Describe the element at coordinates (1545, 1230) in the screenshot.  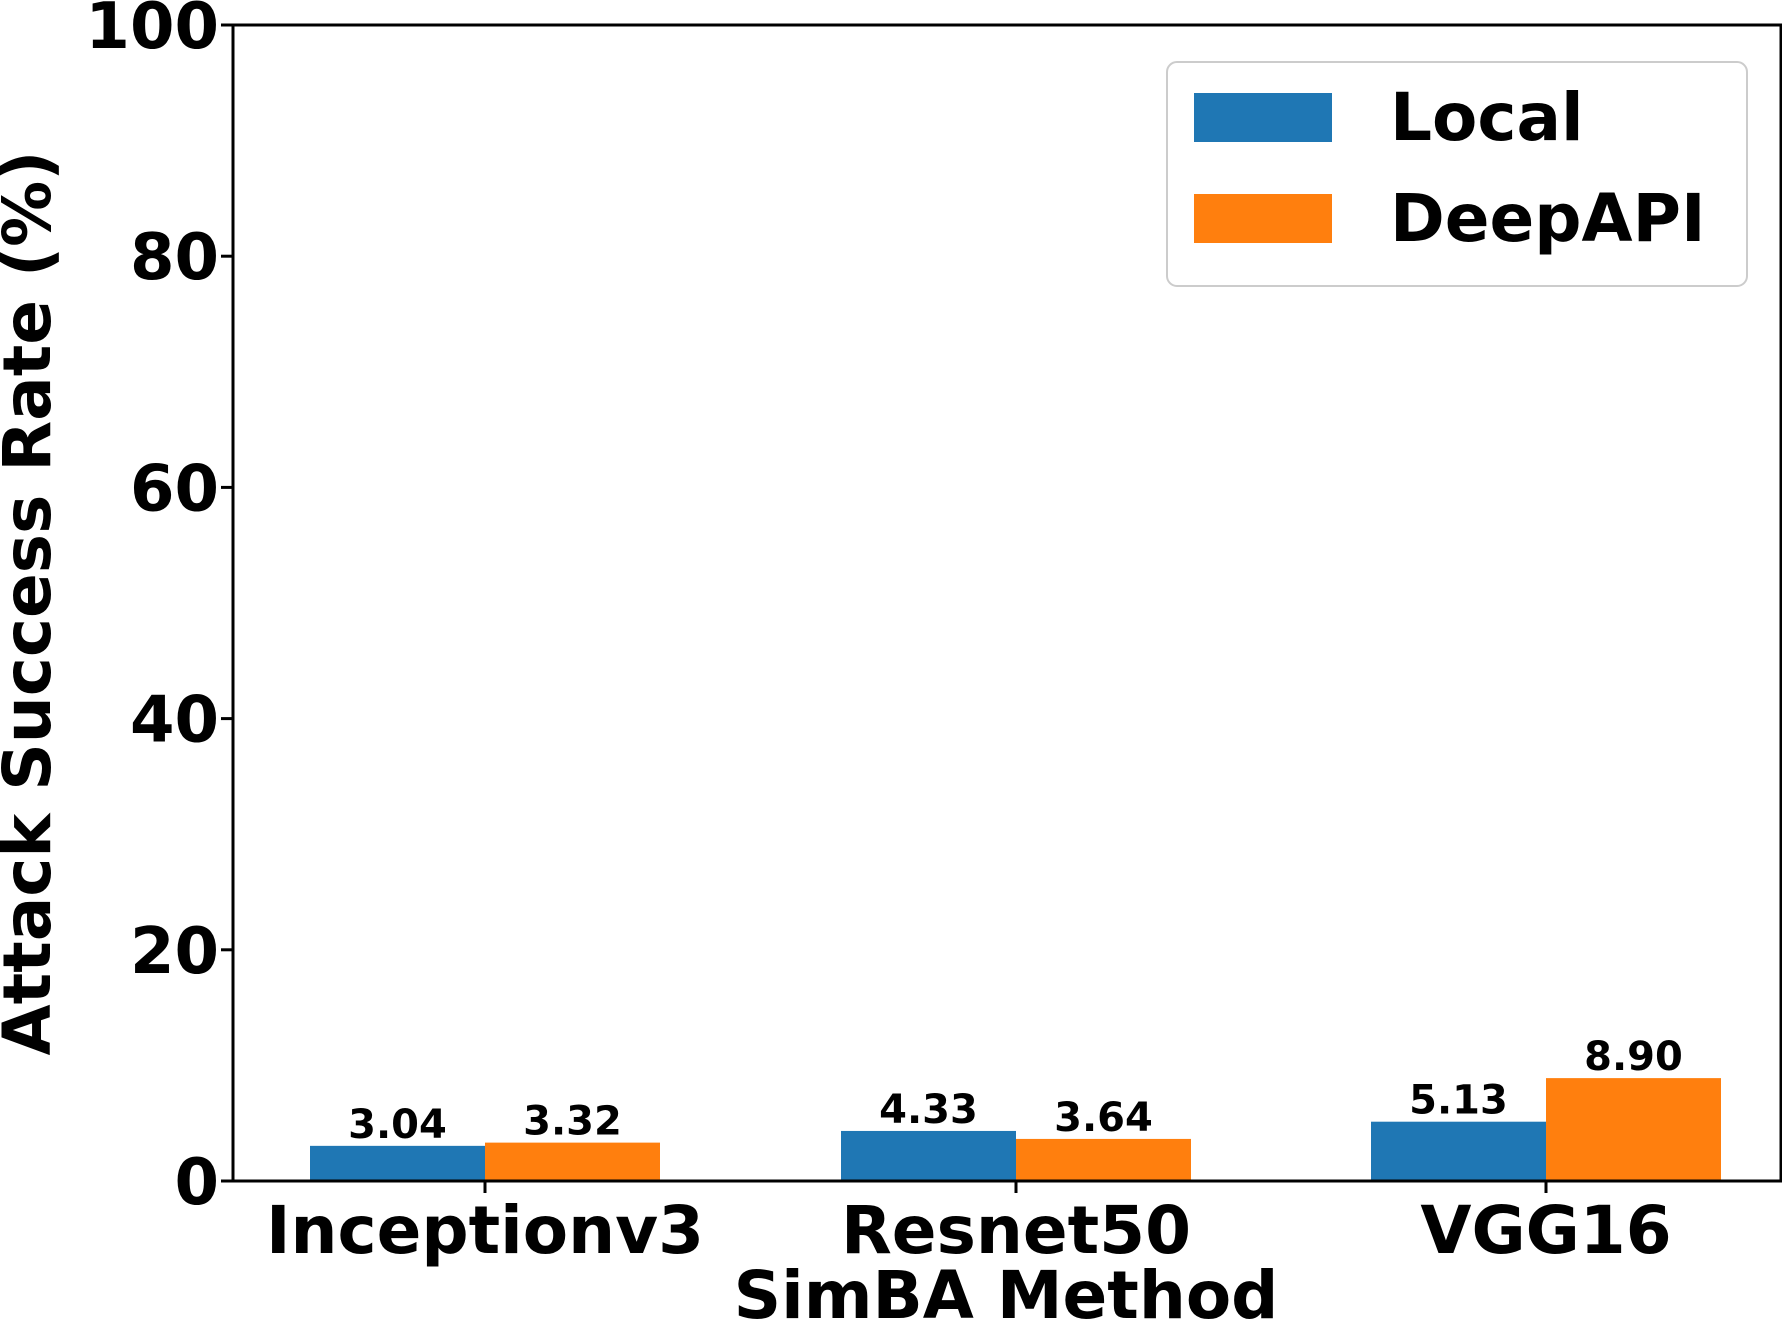
I see `x-tick-label: VGG16` at that location.